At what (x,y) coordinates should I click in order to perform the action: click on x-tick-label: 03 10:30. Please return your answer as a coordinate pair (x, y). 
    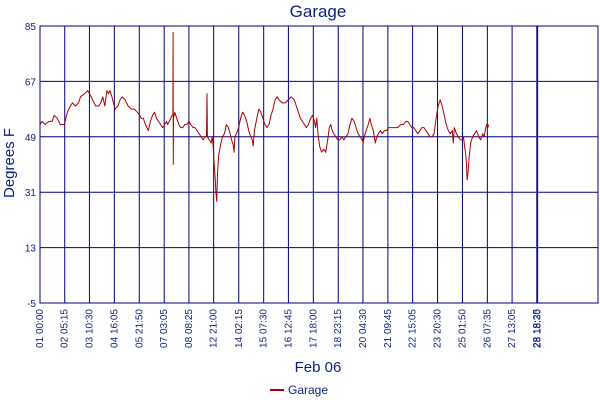
    Looking at the image, I should click on (89, 328).